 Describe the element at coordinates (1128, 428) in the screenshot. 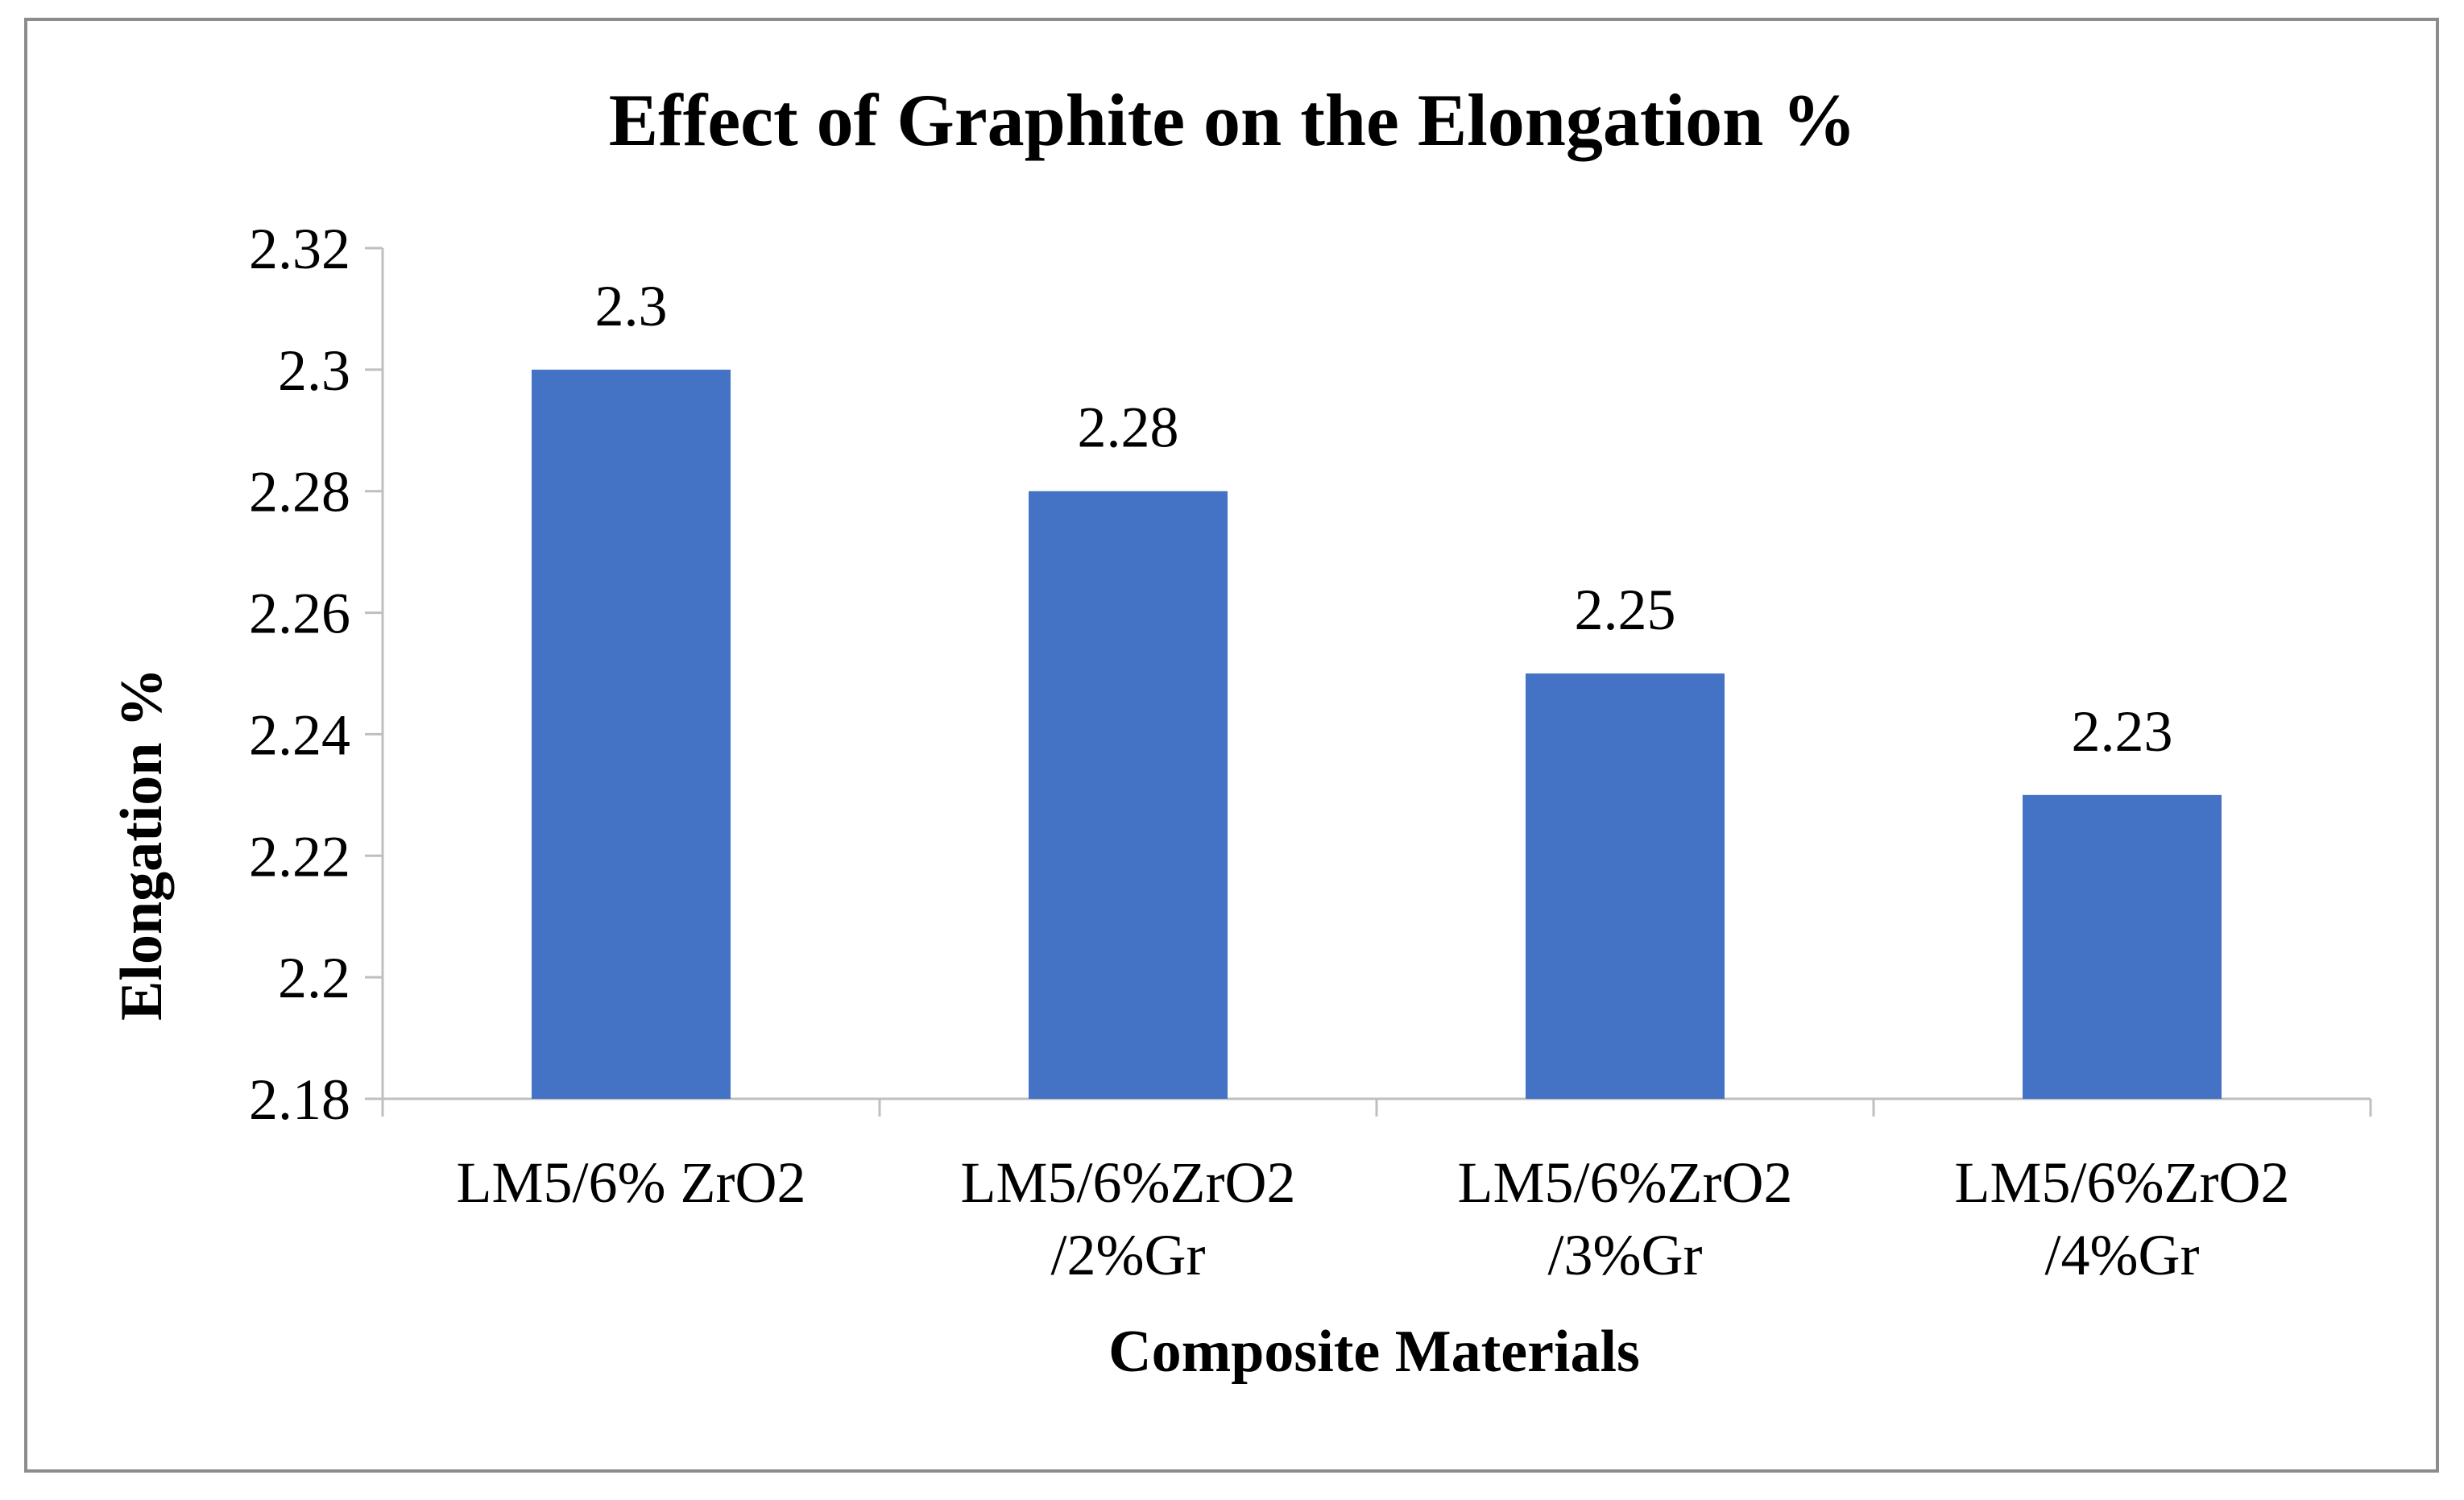

I see `data-label-2: 2.28` at that location.